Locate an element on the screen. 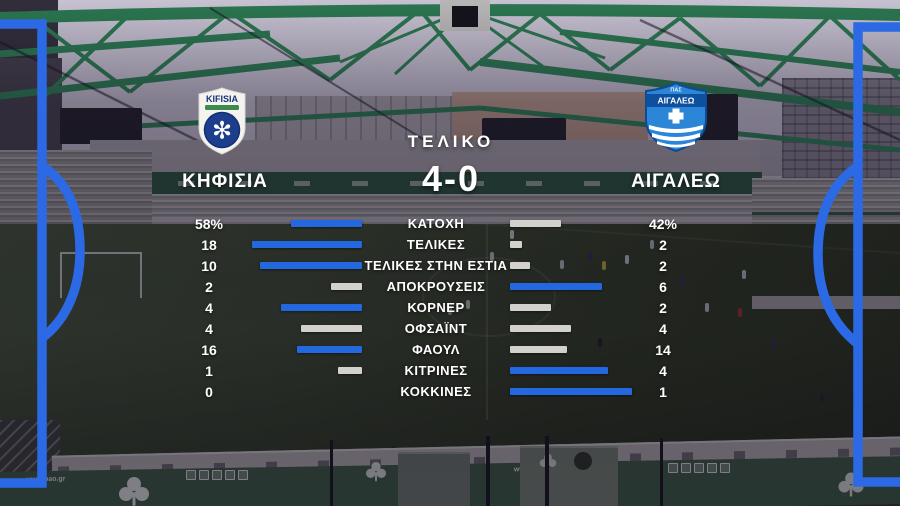 Image resolution: width=900 pixels, height=506 pixels. home-badge-leaf-icon: ✻ is located at coordinates (222, 131).